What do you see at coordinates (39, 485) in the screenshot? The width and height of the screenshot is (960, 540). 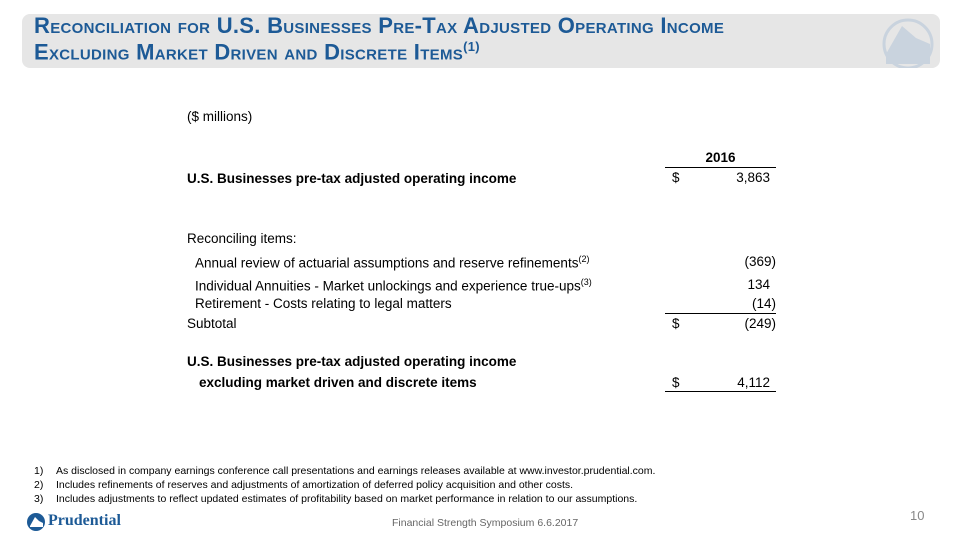 I see `footnote-marker: 2)` at bounding box center [39, 485].